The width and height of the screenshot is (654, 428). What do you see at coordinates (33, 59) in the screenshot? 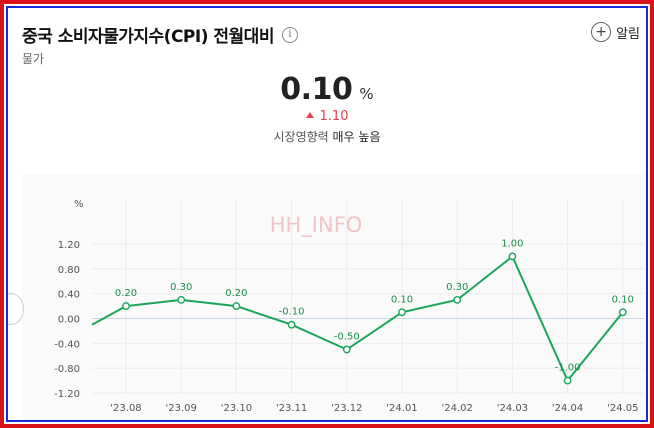
I see `category-label: 물가` at bounding box center [33, 59].